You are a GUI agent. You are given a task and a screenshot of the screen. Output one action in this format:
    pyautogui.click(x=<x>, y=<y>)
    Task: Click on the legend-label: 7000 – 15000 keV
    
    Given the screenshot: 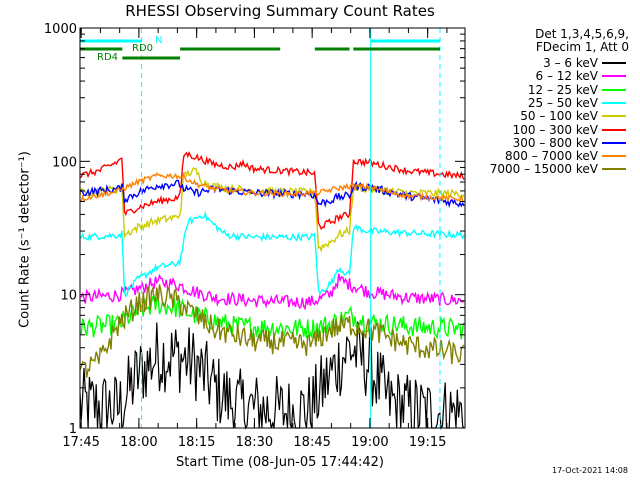 What is the action you would take?
    pyautogui.click(x=543, y=169)
    